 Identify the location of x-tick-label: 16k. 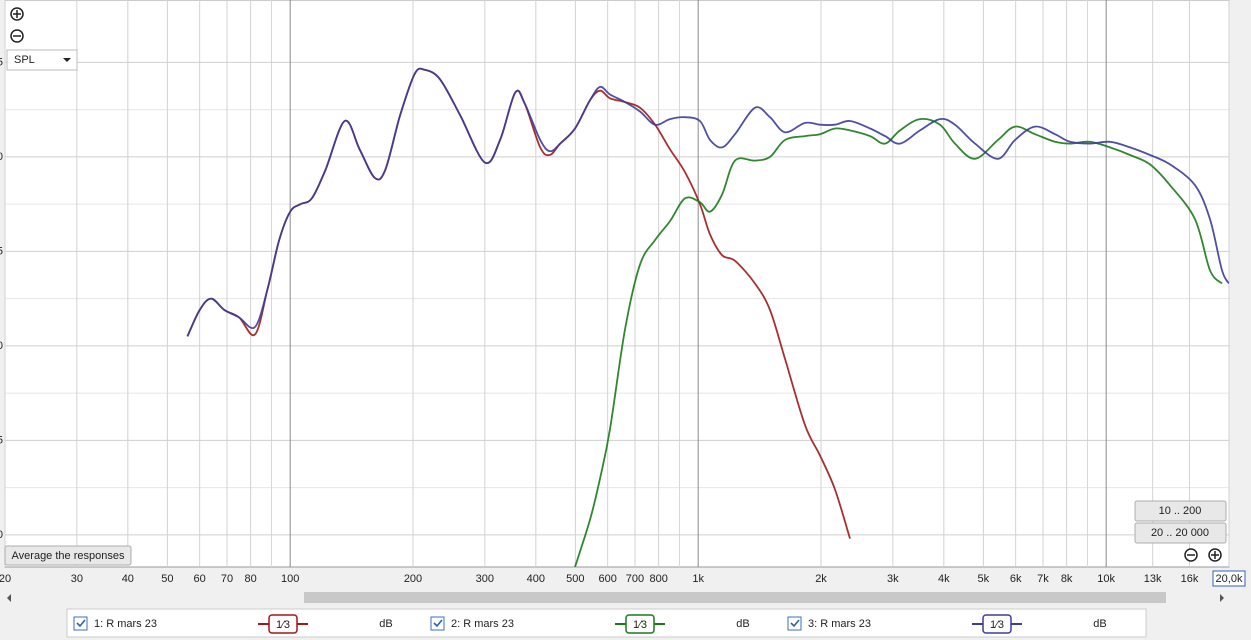
(1190, 579).